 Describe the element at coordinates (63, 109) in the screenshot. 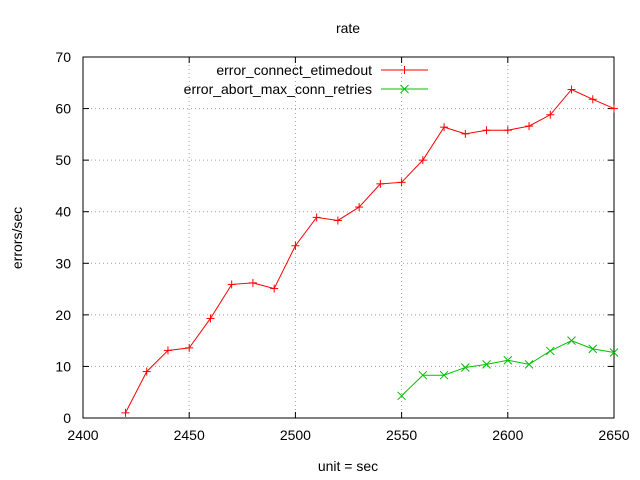

I see `y-tick-label: 60` at that location.